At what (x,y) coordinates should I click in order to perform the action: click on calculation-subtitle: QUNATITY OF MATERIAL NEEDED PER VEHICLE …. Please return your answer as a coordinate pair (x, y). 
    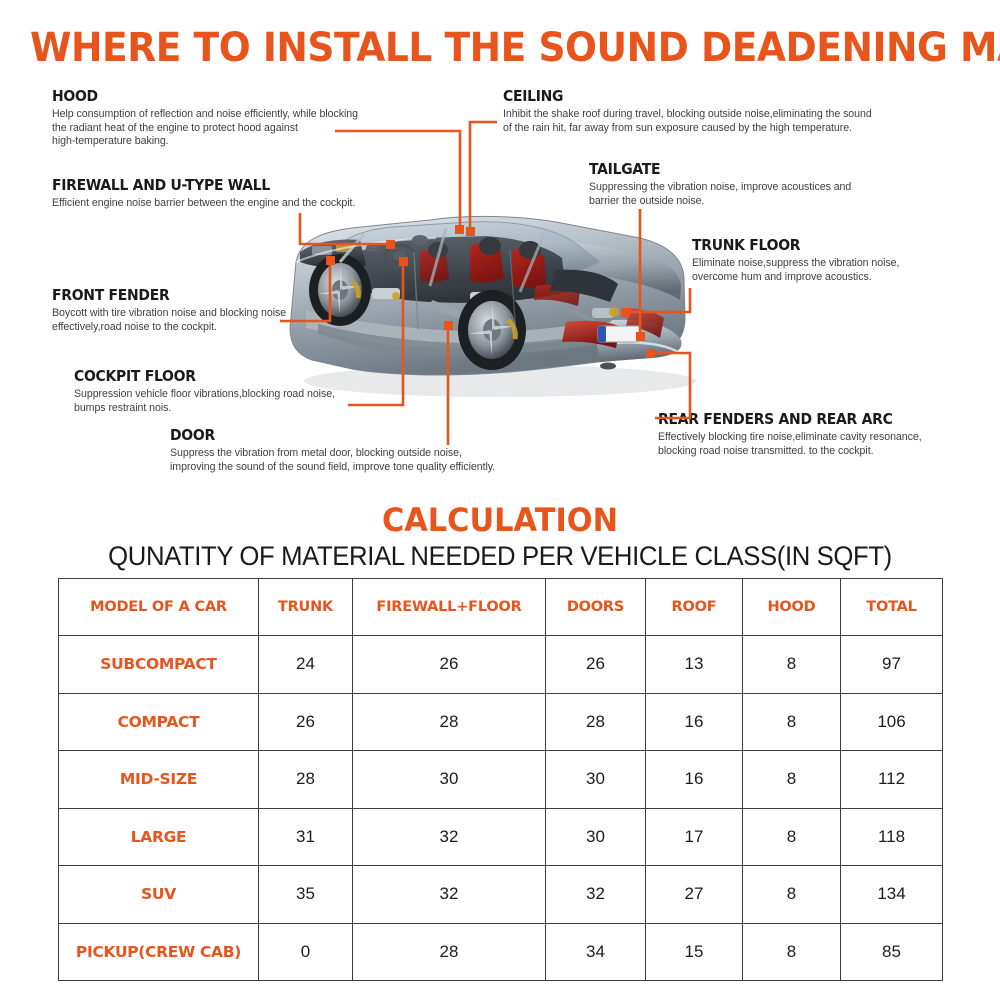
    Looking at the image, I should click on (500, 556).